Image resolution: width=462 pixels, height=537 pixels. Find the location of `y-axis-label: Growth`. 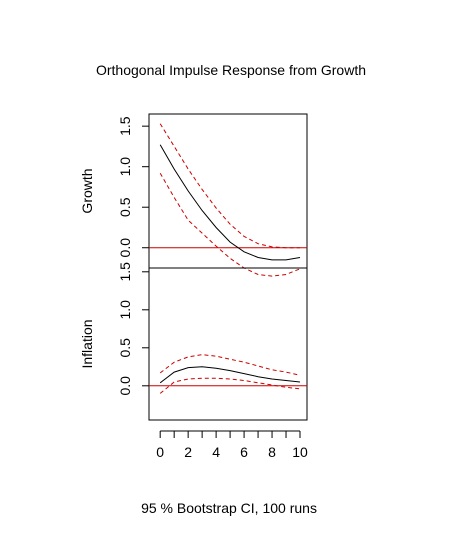

y-axis-label: Growth is located at coordinates (87, 190).